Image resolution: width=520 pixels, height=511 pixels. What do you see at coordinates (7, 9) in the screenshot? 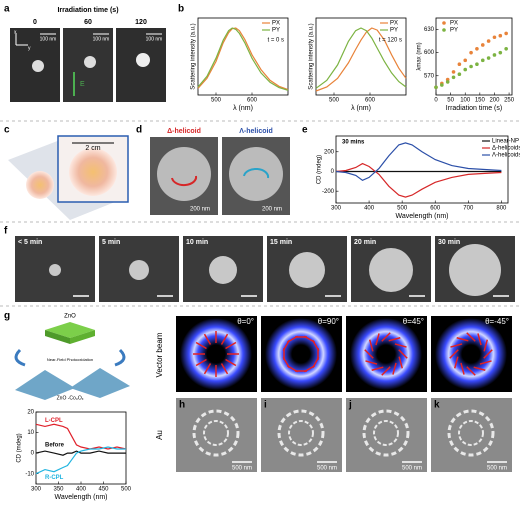
I see `panel-label: a` at bounding box center [7, 9].